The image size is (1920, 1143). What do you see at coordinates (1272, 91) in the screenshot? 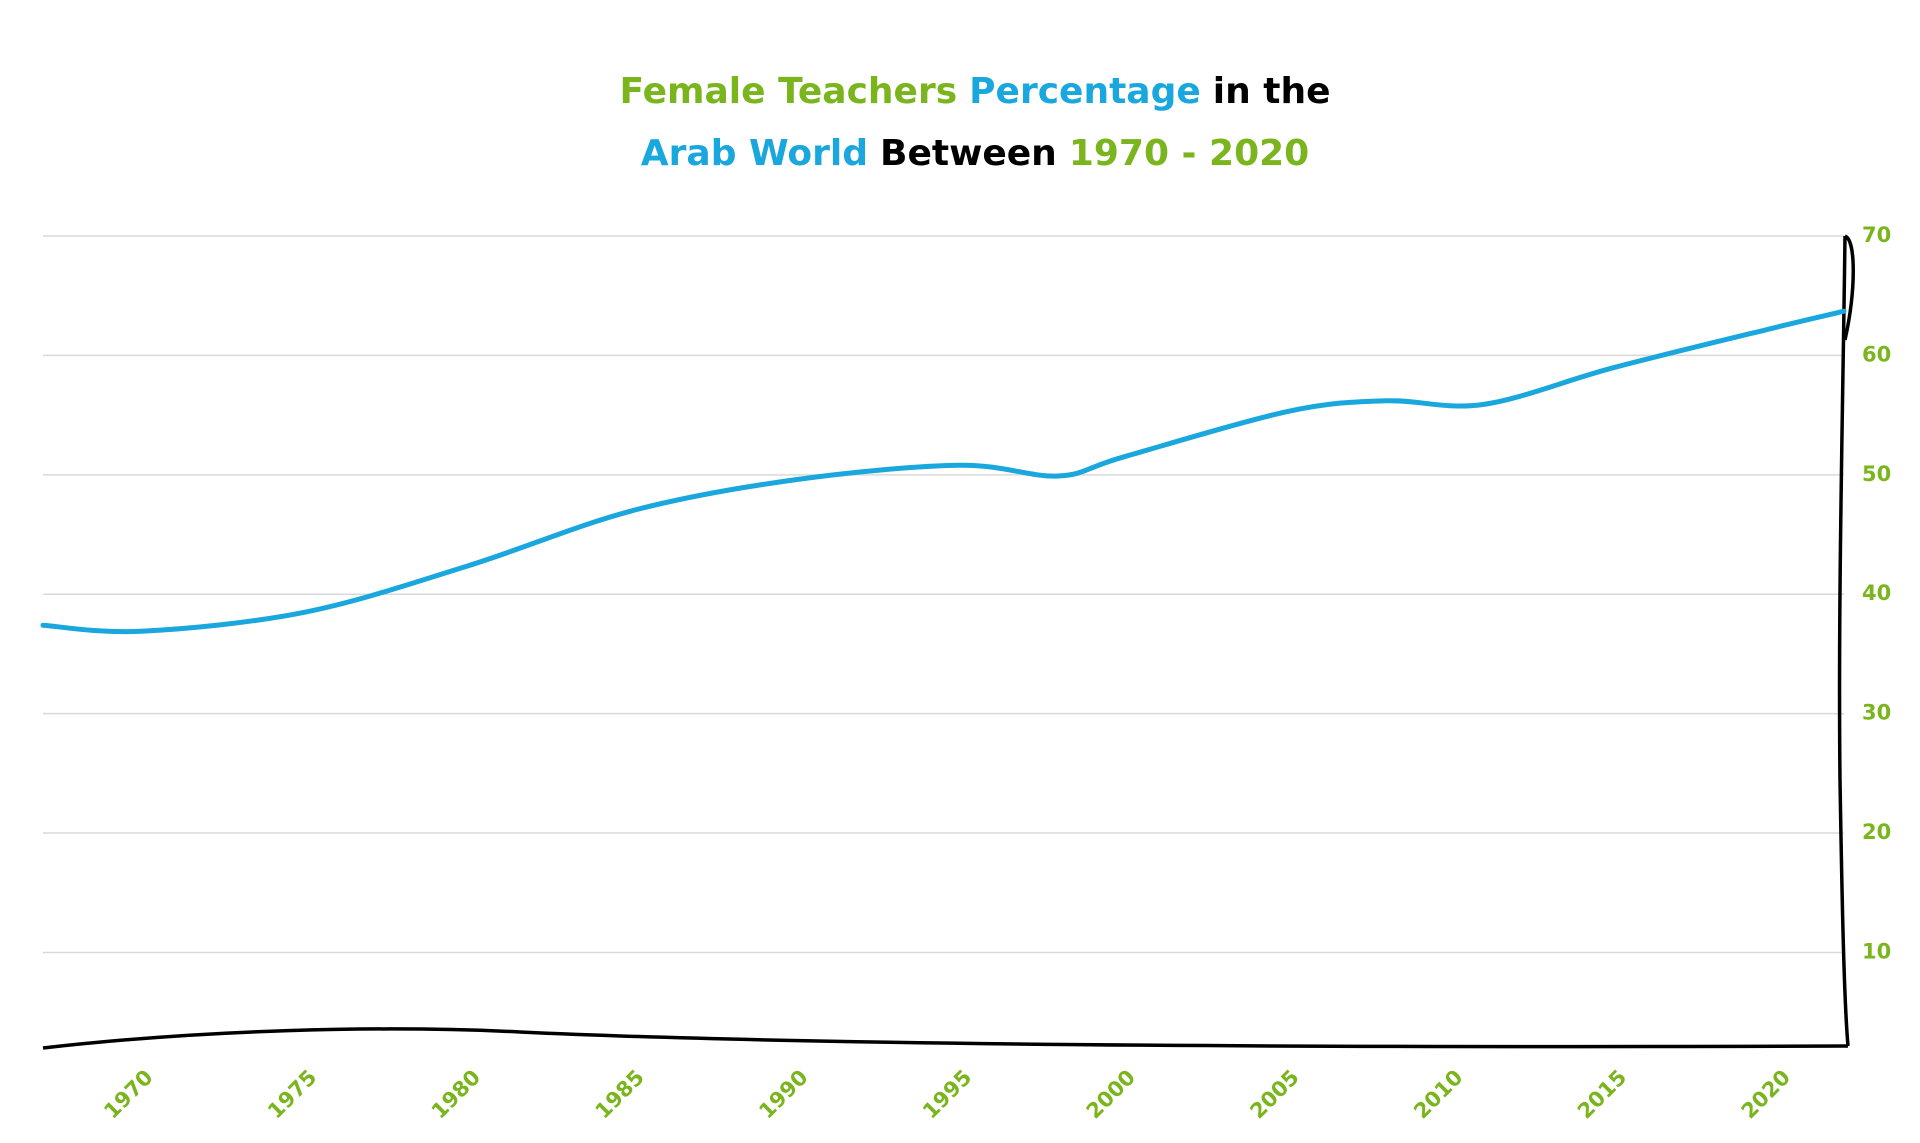
I see `title-part: in the` at bounding box center [1272, 91].